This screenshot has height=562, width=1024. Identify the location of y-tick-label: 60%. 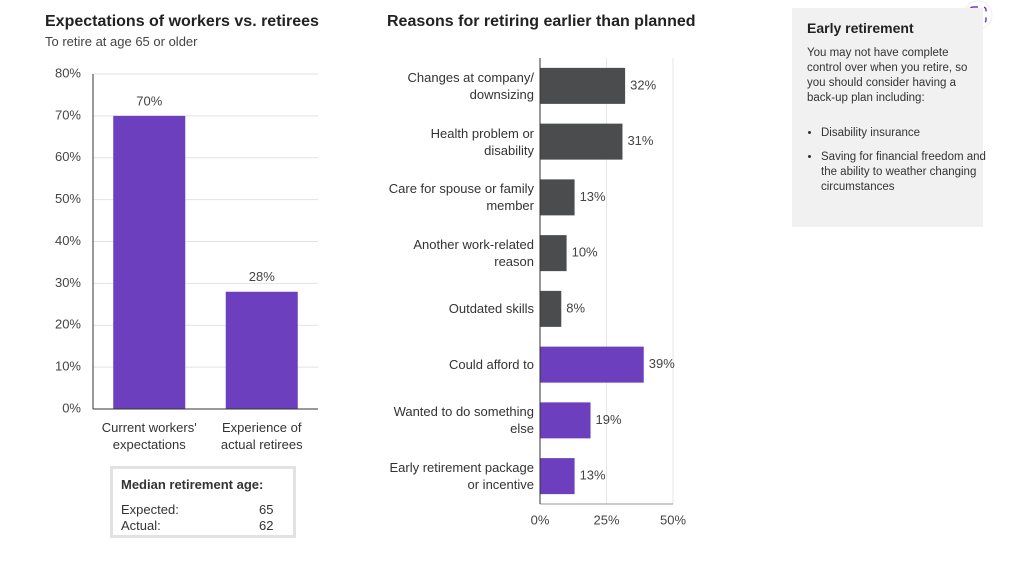
(68, 156).